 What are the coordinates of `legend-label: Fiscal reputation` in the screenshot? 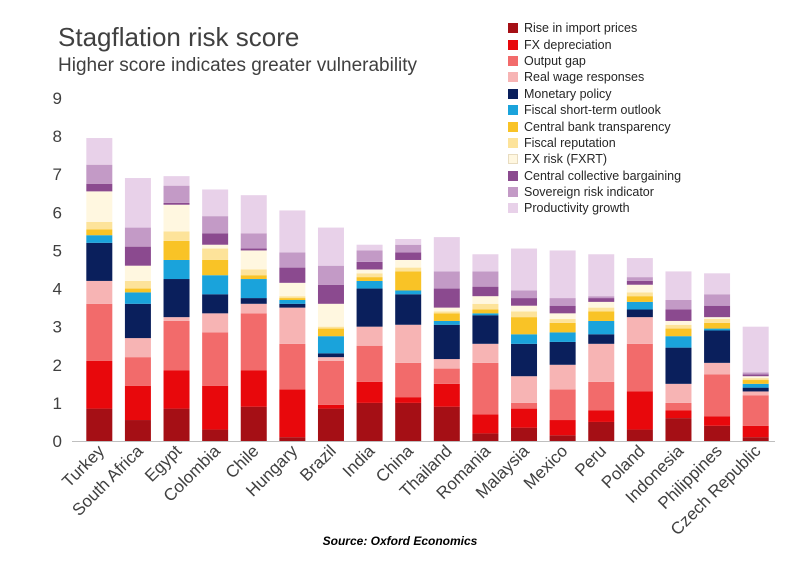 It's located at (570, 142).